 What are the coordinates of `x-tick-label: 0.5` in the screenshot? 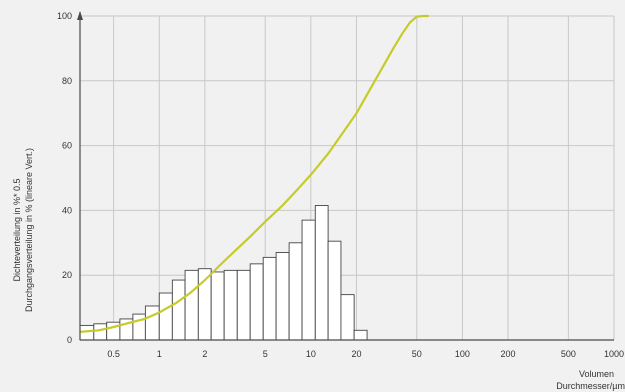 It's located at (113, 354).